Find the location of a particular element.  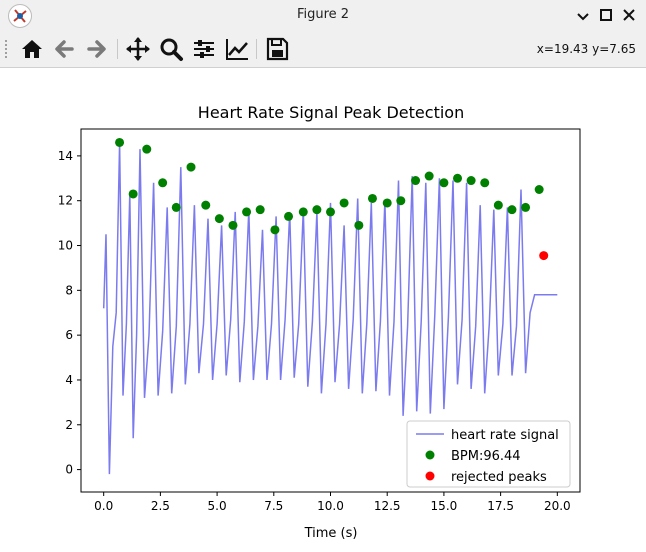

legend-box is located at coordinates (488, 454).